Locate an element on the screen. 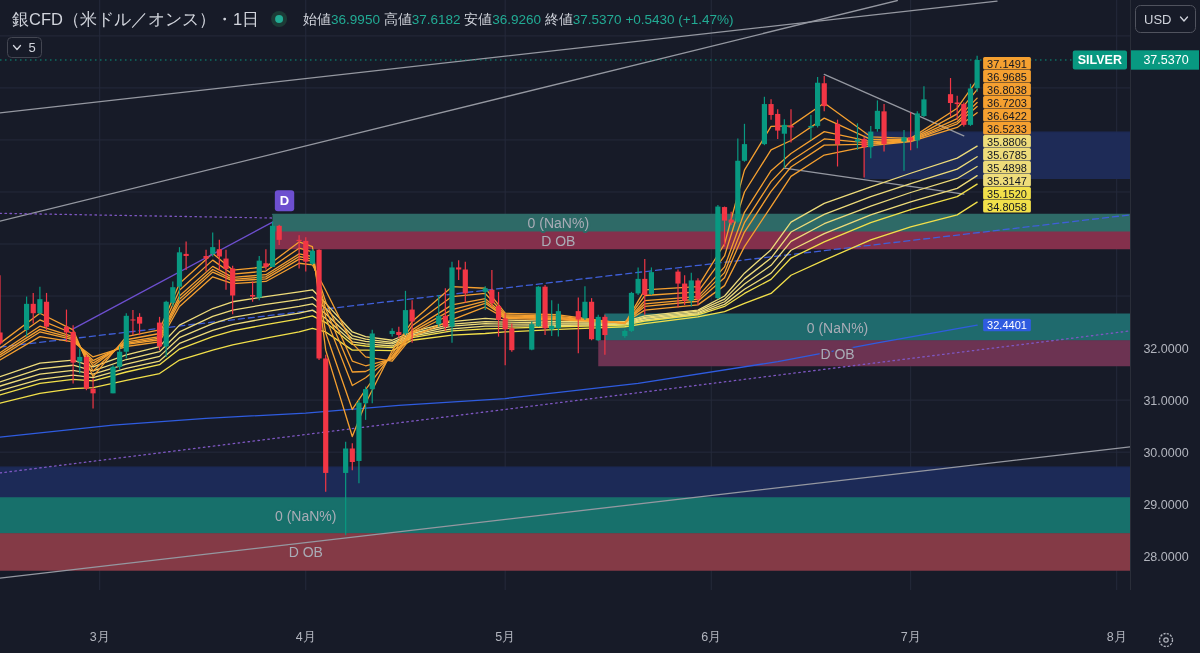  data-label: 36.9685 is located at coordinates (1007, 76).